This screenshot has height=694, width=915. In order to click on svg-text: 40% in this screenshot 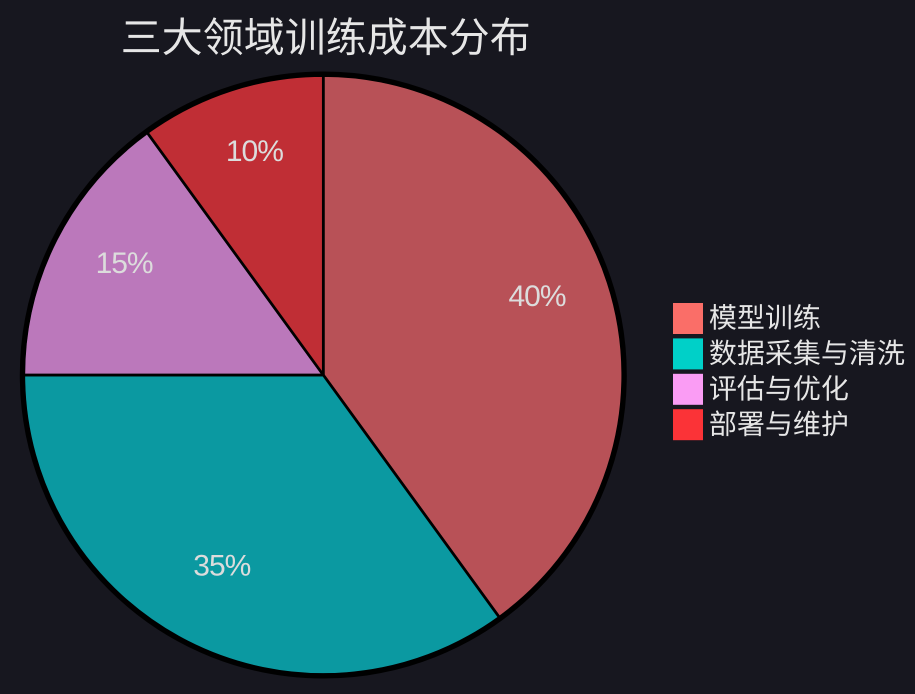, I will do `click(536, 296)`.